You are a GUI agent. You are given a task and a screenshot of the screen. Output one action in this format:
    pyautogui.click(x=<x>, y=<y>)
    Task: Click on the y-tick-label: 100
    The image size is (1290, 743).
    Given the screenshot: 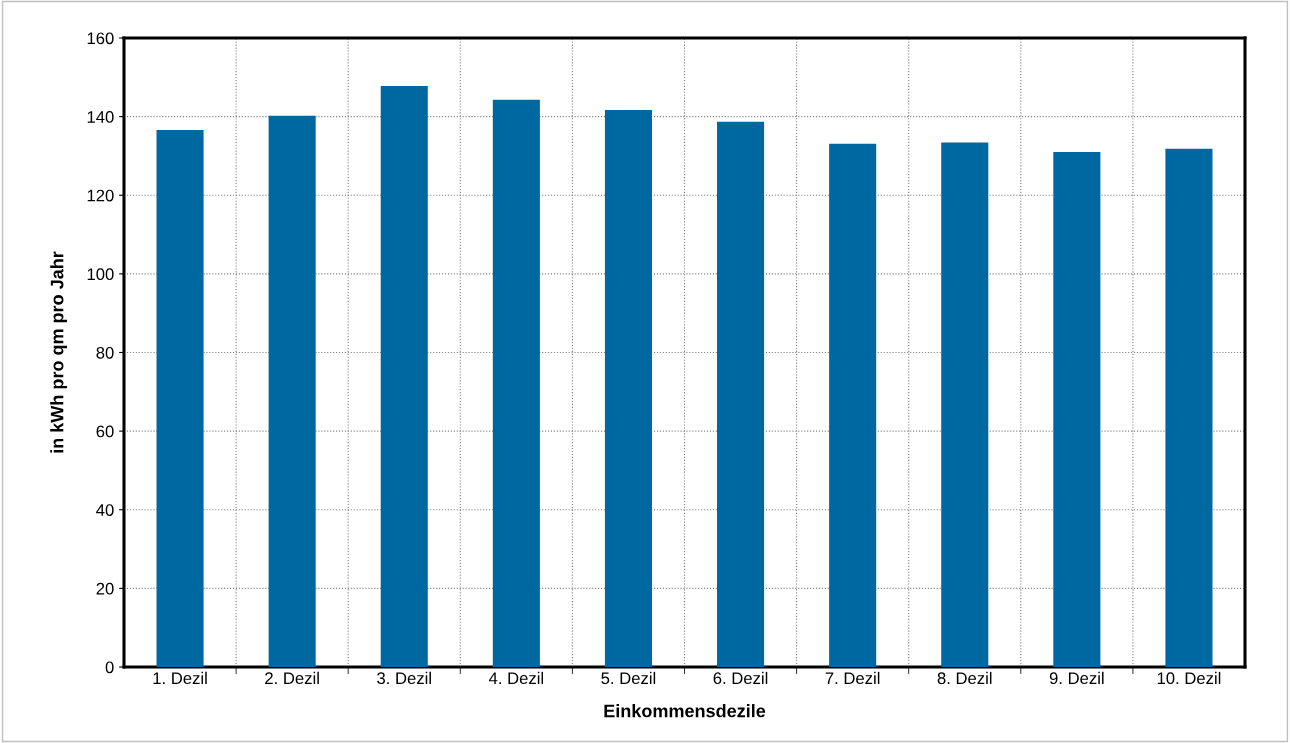 What is the action you would take?
    pyautogui.click(x=100, y=274)
    